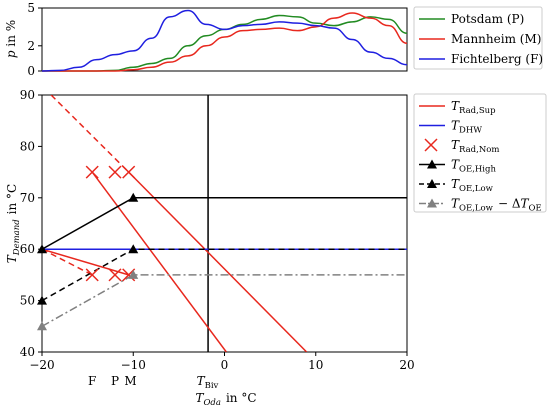 The height and width of the screenshot is (410, 550). What do you see at coordinates (497, 59) in the screenshot?
I see `top-legend-label-3: Fichtelberg (F)` at bounding box center [497, 59].